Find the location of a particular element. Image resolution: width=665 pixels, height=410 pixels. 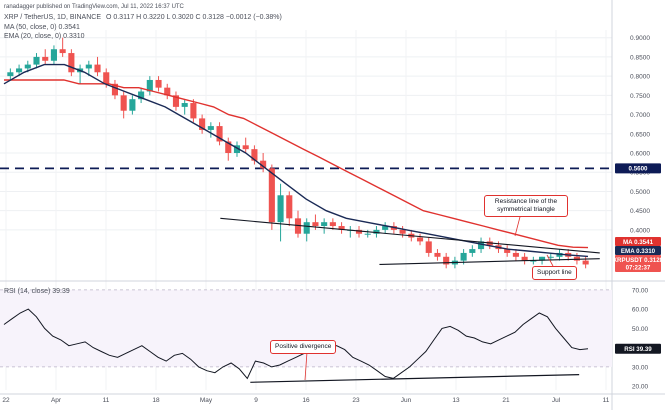

symbol-name: XRP / TetherUS, 1D, BINANCE is located at coordinates (52, 17).